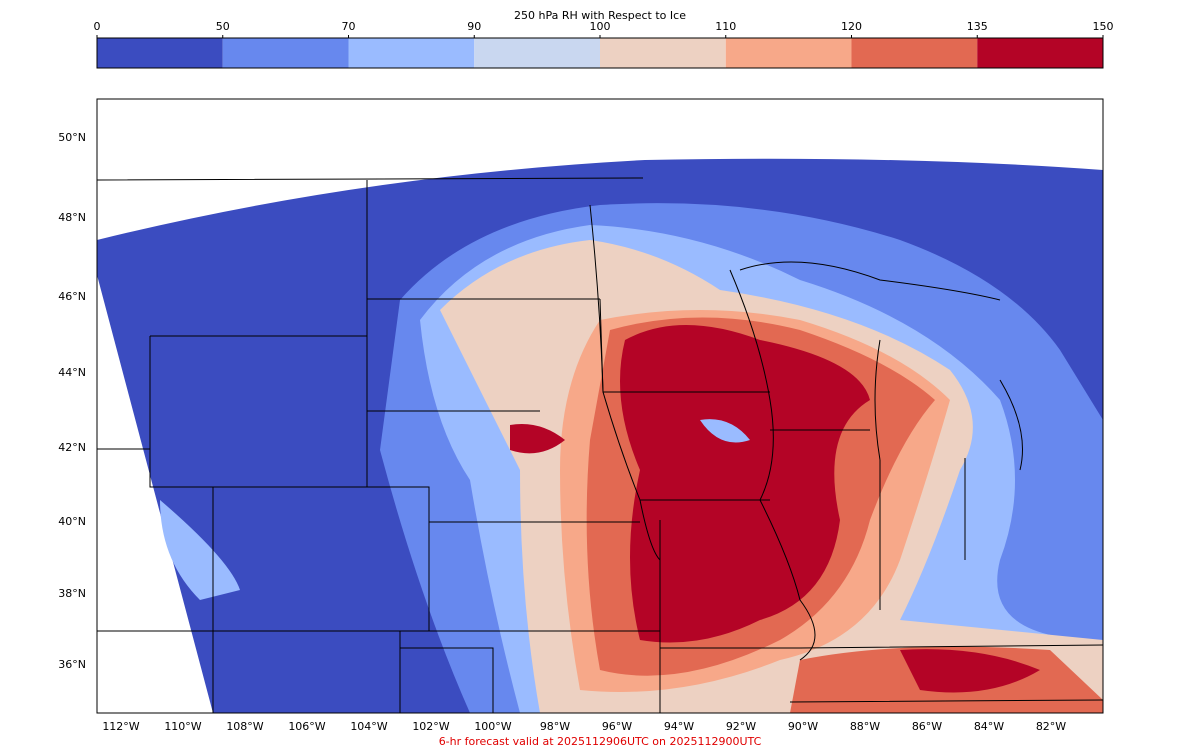 This screenshot has height=750, width=1200. I want to click on colorbar-frame, so click(600, 53).